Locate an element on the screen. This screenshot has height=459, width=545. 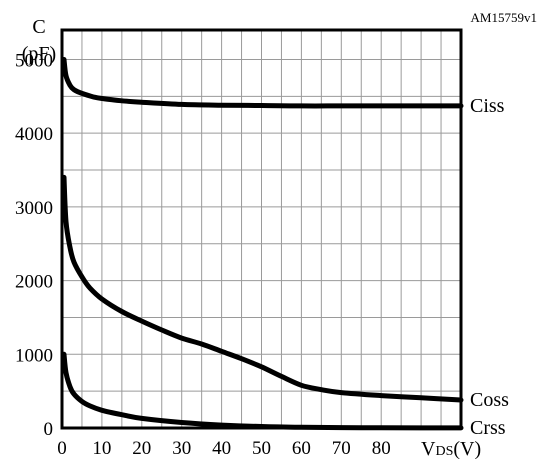
series-ciss-label: Ciss is located at coordinates (487, 106).